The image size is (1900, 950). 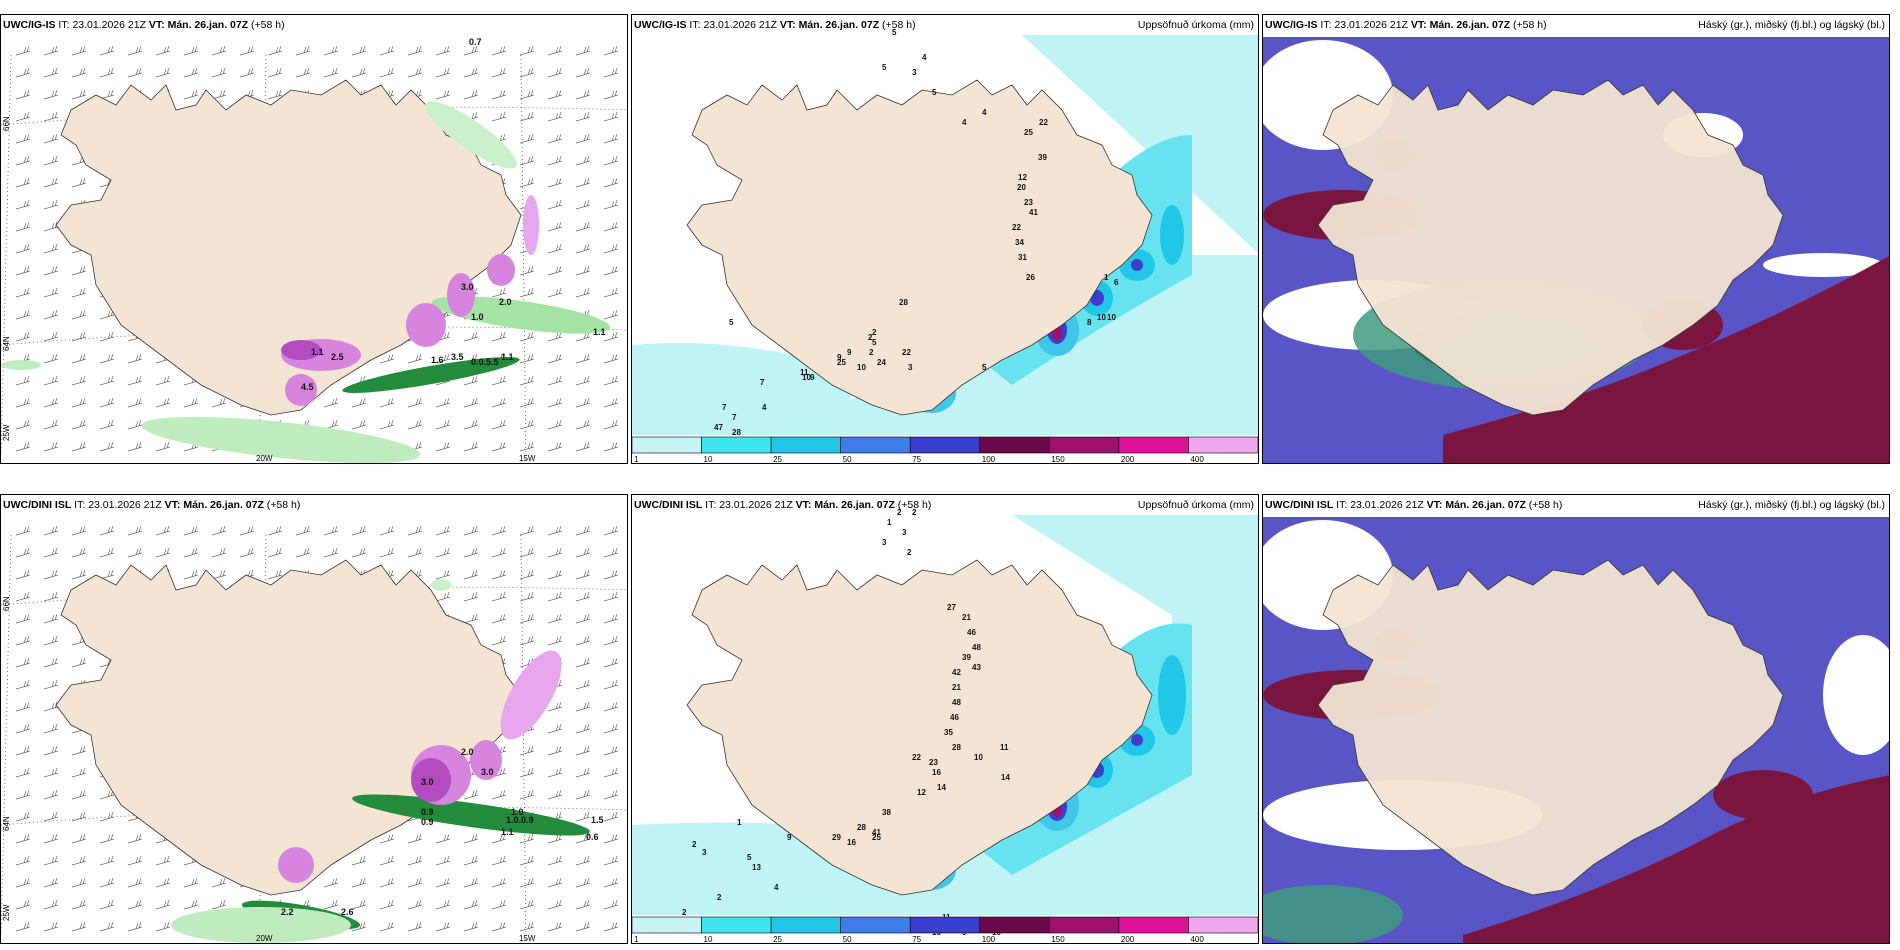 I want to click on cloud-map, so click(x=1576, y=730).